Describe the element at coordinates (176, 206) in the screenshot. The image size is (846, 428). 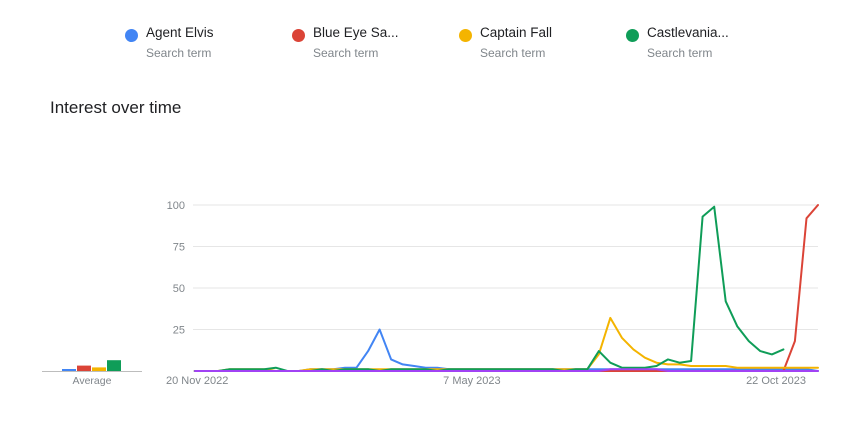
I see `y-tick-label: 100` at that location.